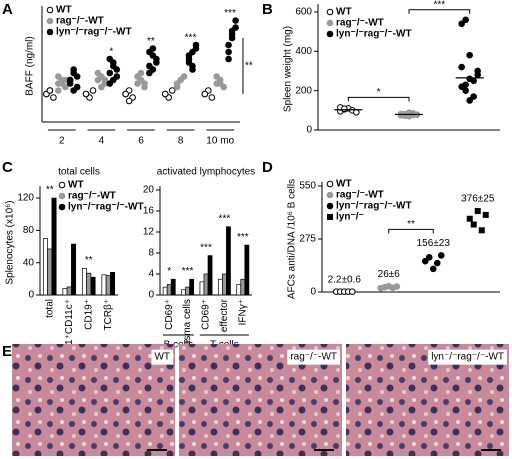 This screenshot has height=459, width=512. What do you see at coordinates (79, 172) in the screenshot?
I see `subtitle: total cells` at bounding box center [79, 172].